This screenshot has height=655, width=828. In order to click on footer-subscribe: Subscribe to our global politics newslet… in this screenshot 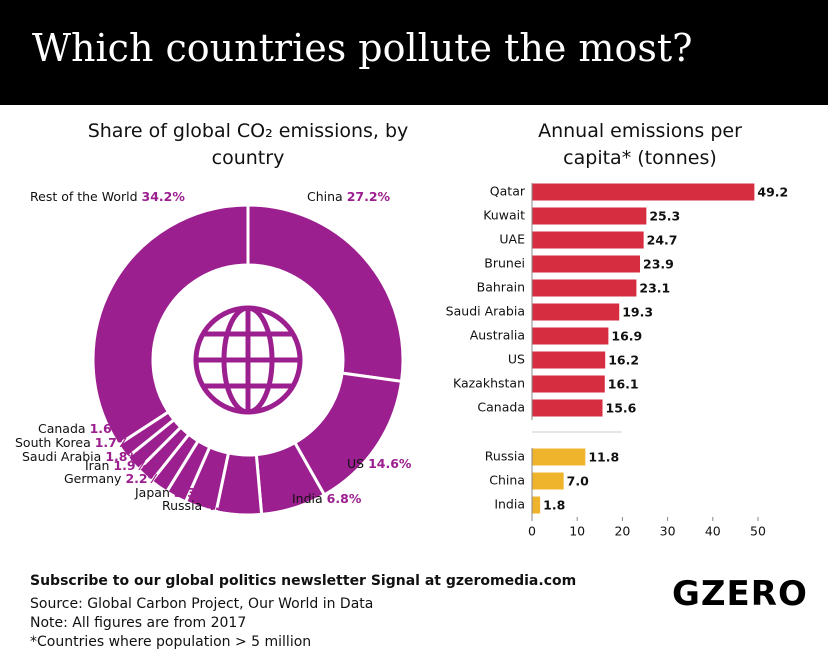, I will do `click(303, 581)`.